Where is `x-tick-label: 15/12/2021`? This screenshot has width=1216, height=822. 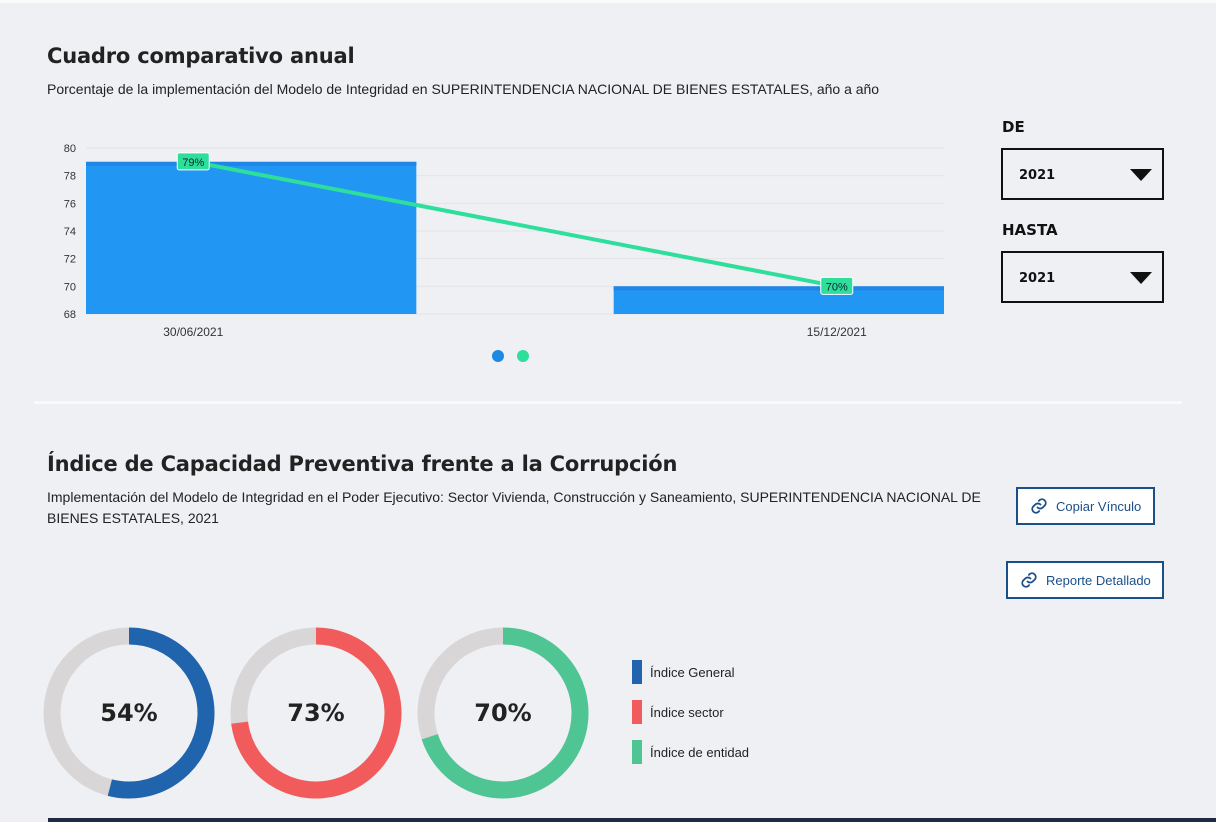
x-tick-label: 15/12/2021 is located at coordinates (837, 332).